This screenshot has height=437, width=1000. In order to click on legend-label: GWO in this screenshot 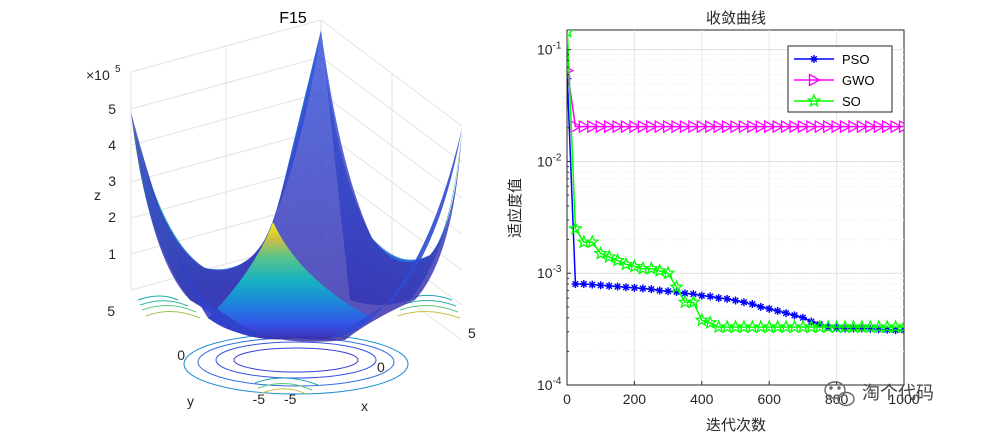, I will do `click(858, 80)`.